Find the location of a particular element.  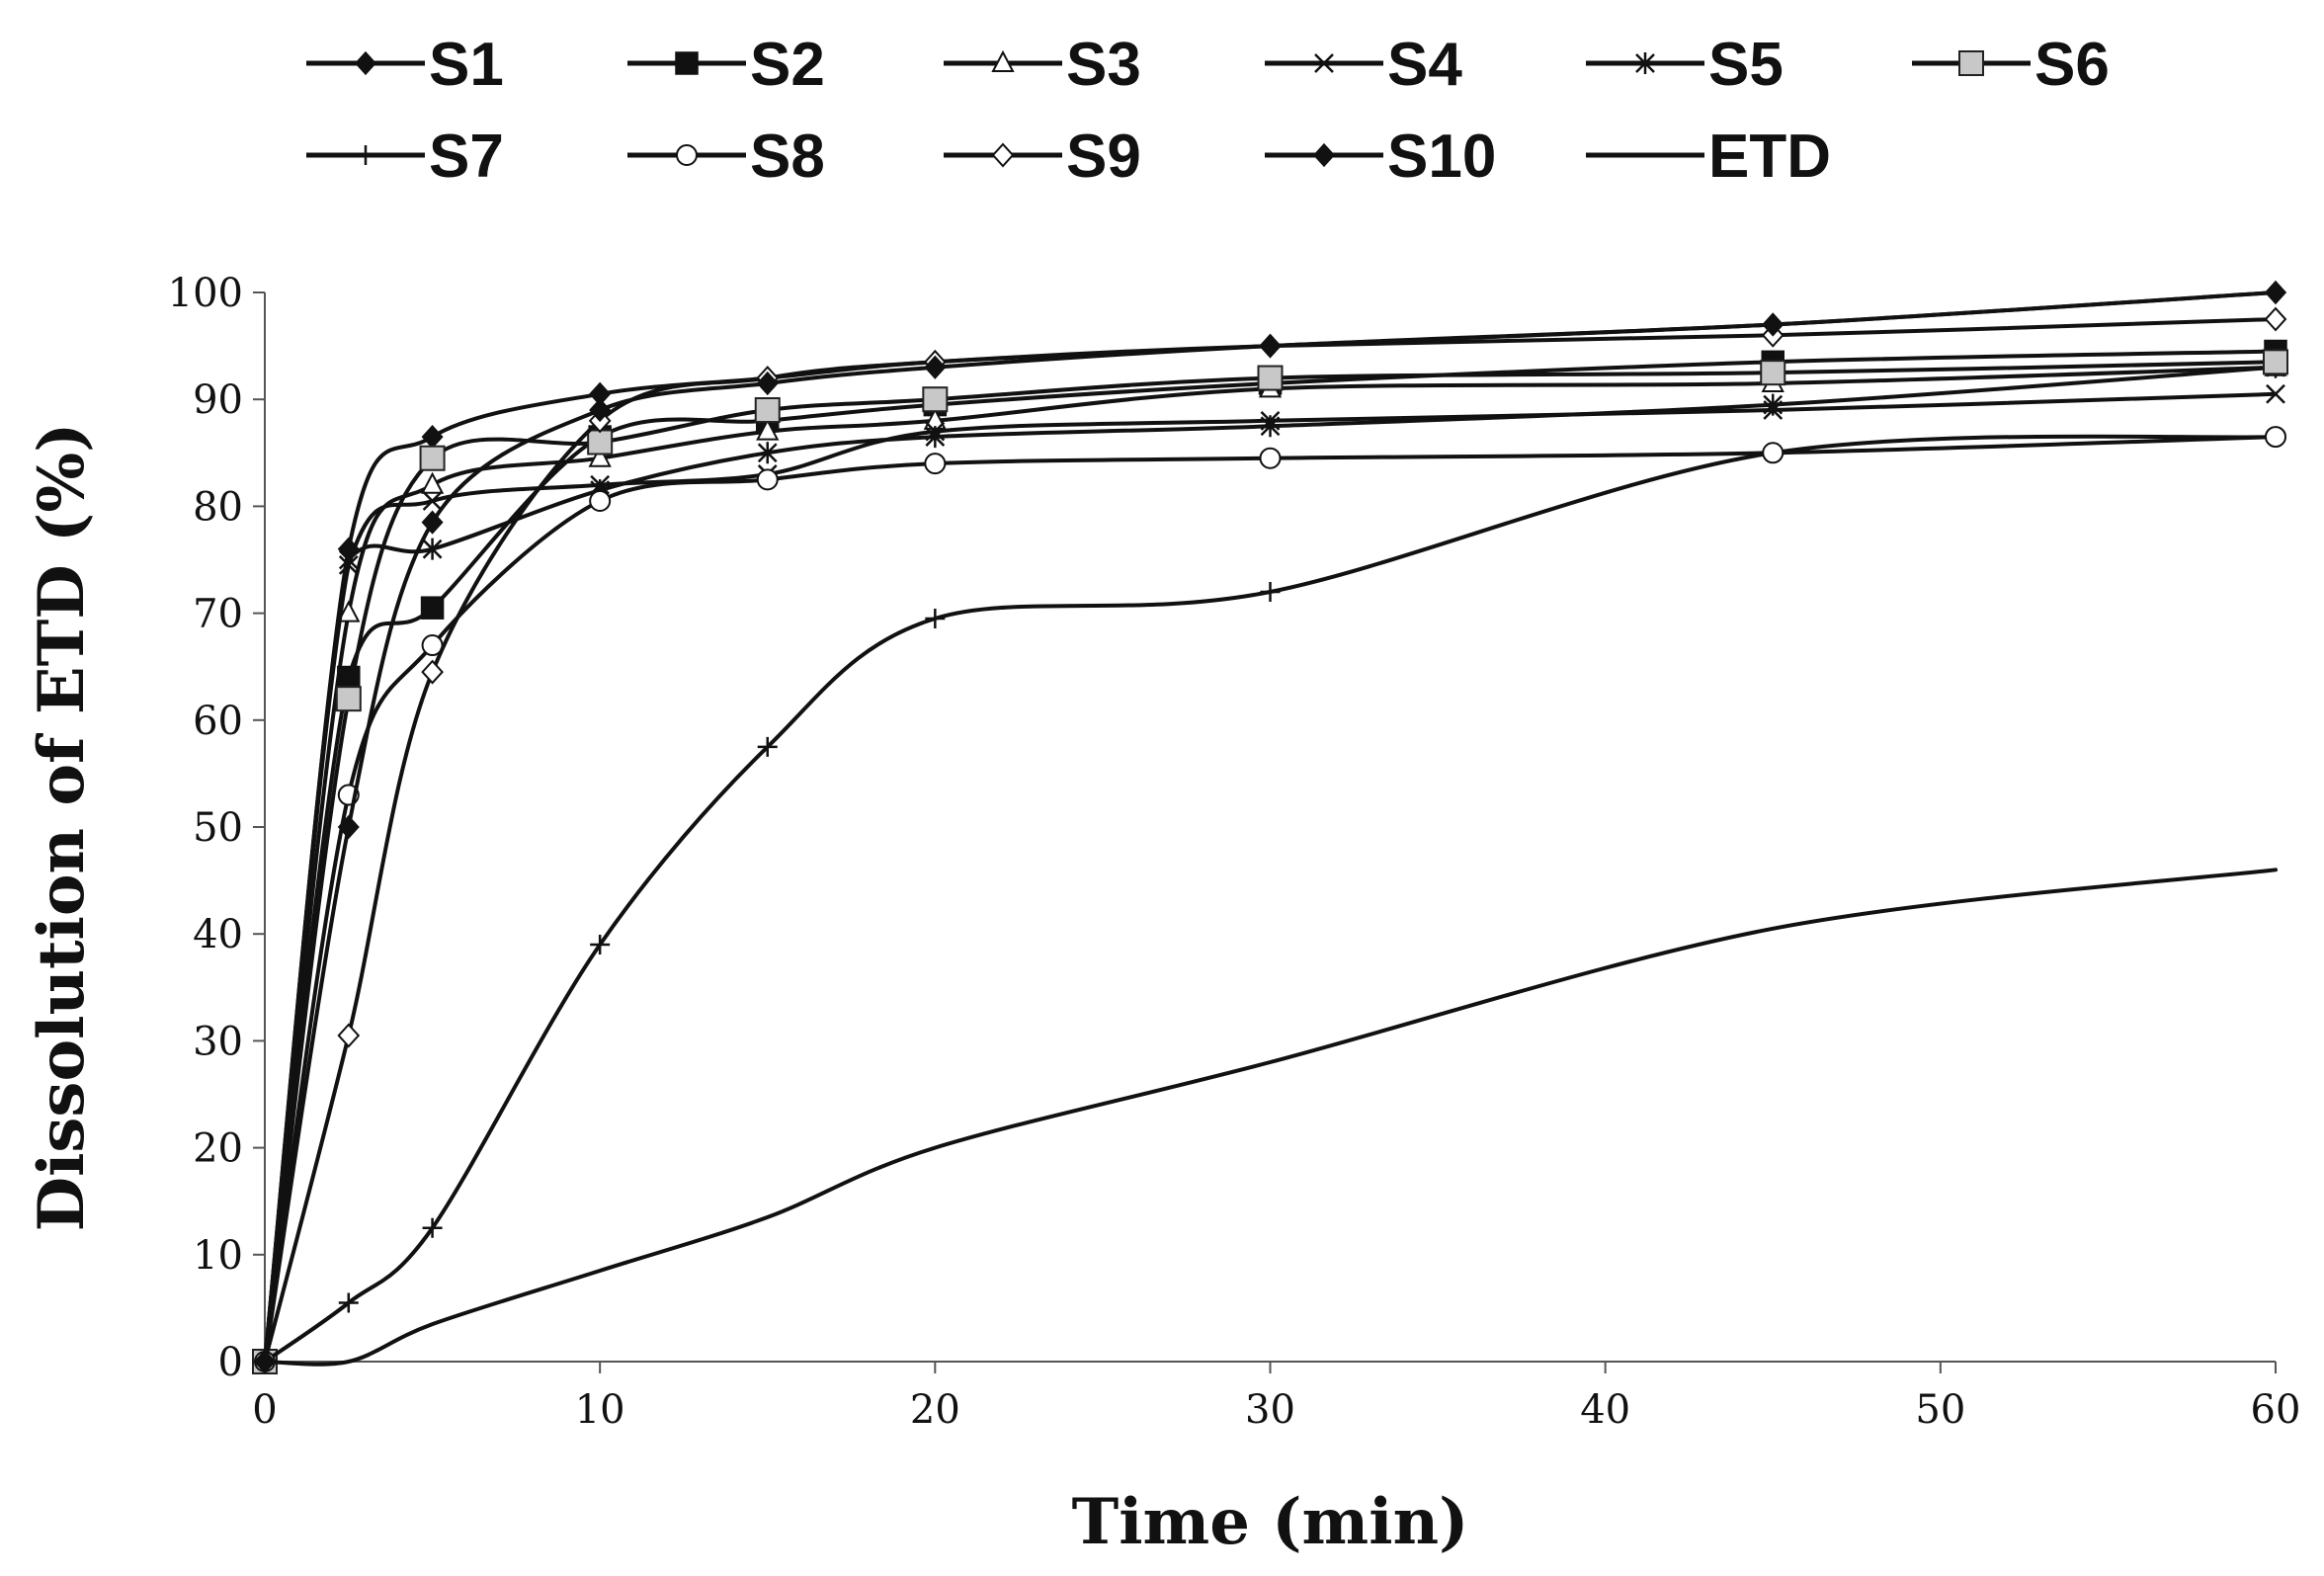

y-axis-title: Dissolution of ETD (%) is located at coordinates (62, 828).